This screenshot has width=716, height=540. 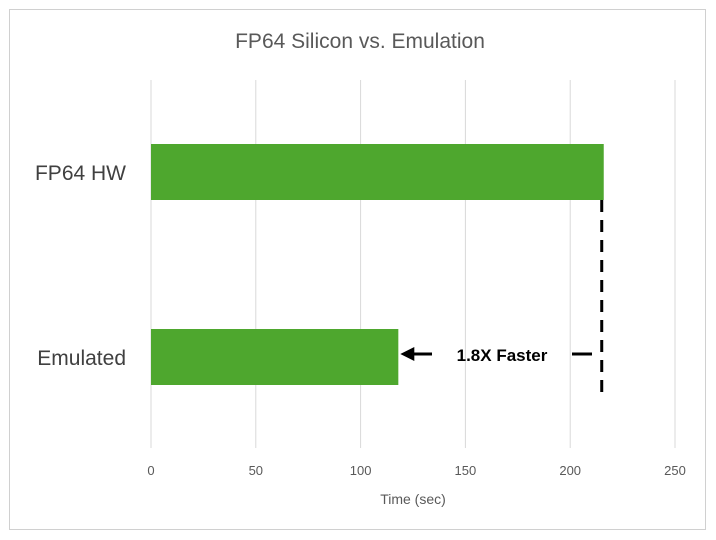 I want to click on bar-fp64-hw, so click(x=377, y=172).